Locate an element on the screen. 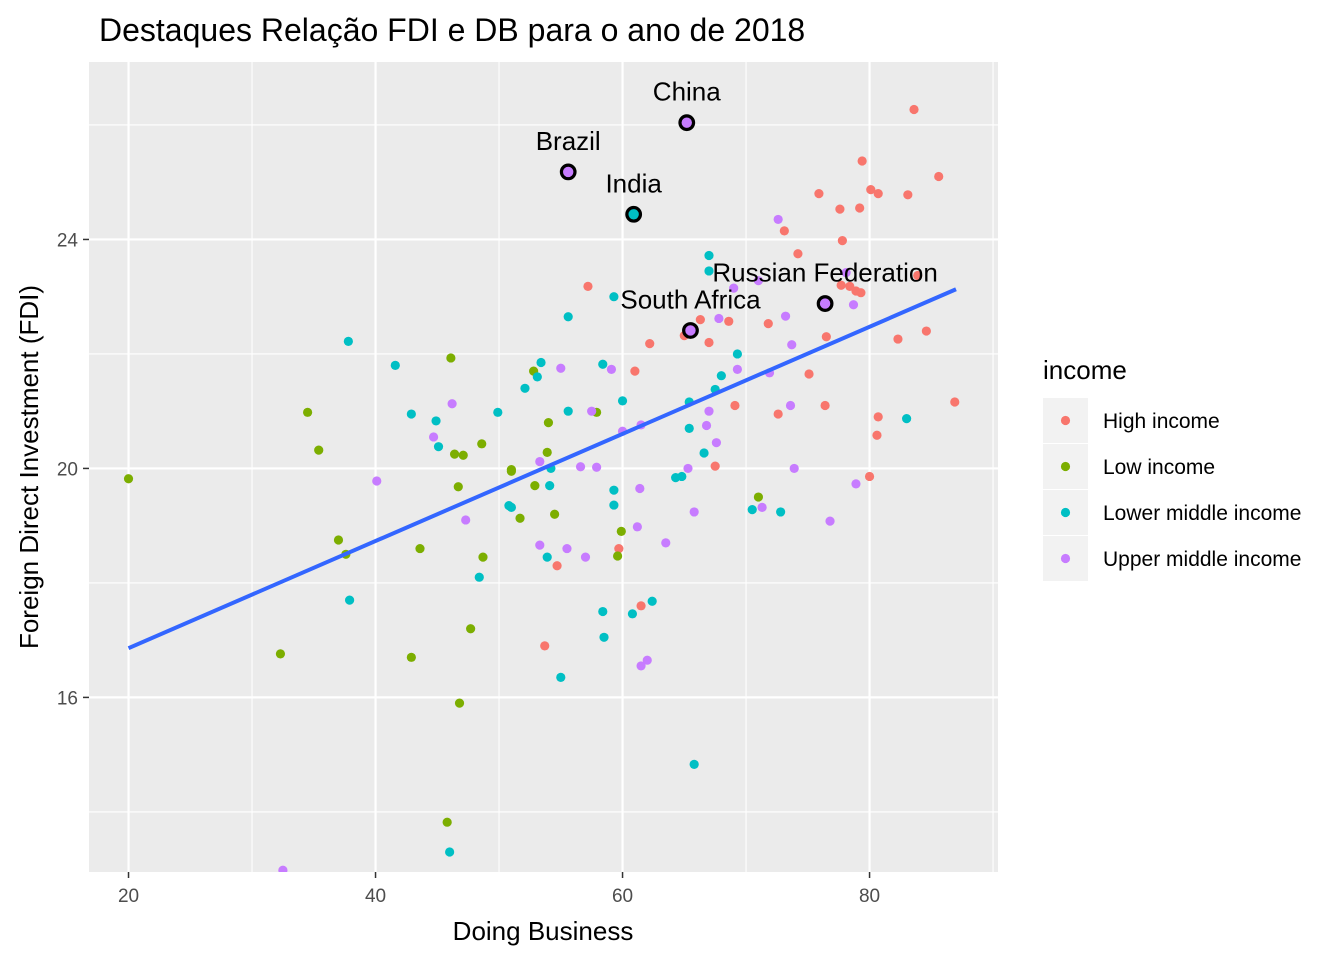 Image resolution: width=1344 pixels, height=960 pixels. annotation-label: South Africa is located at coordinates (690, 299).